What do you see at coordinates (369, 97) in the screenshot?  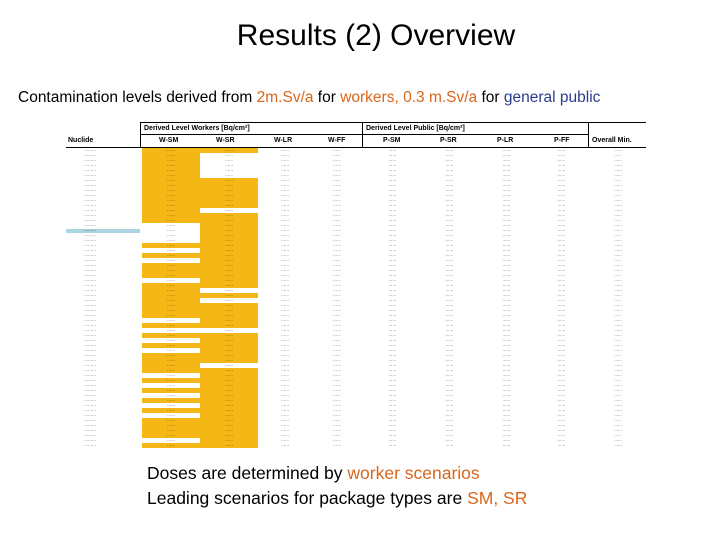 I see `subtitle-workers: workers,` at bounding box center [369, 97].